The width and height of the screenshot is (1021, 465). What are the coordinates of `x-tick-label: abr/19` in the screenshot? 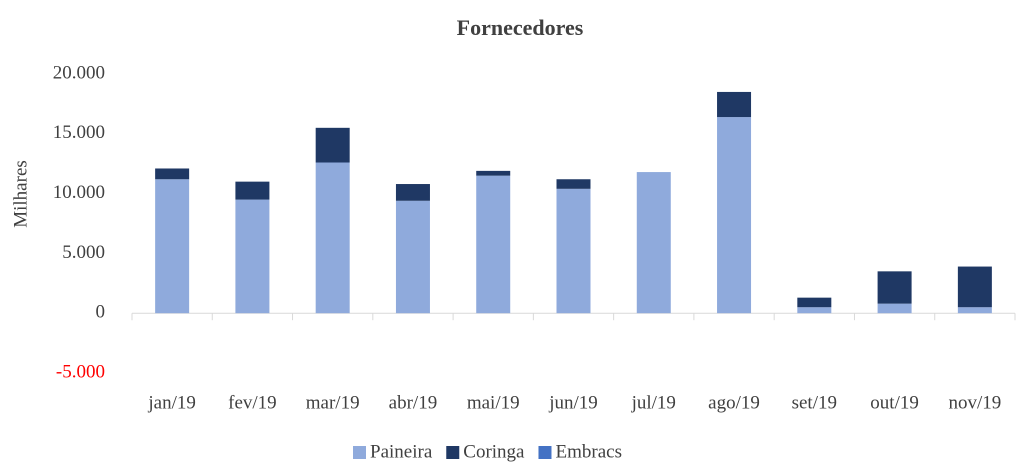 It's located at (413, 402).